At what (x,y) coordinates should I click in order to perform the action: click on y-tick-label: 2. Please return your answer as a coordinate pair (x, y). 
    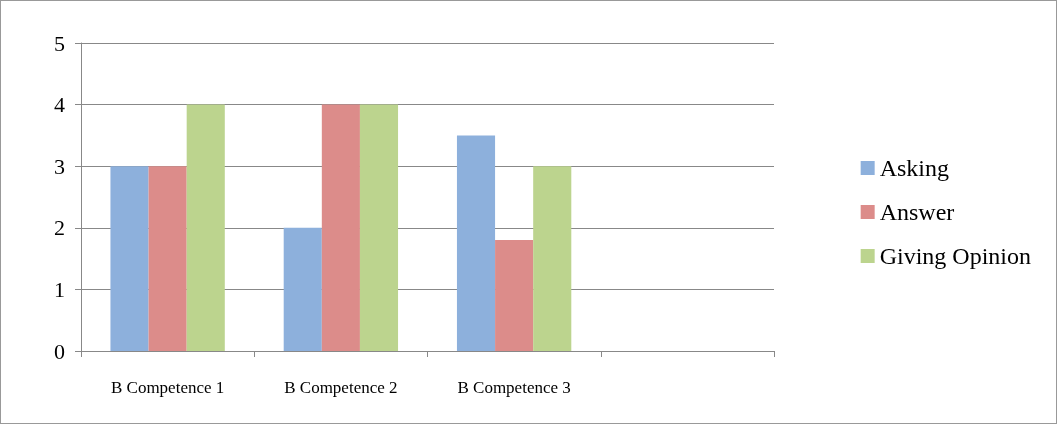
    Looking at the image, I should click on (59, 228).